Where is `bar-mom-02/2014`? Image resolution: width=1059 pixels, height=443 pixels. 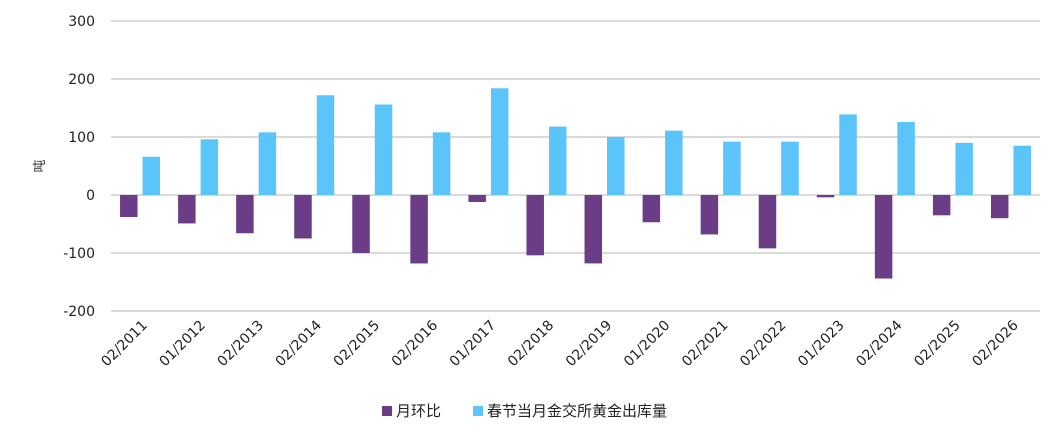 bar-mom-02/2014 is located at coordinates (303, 217).